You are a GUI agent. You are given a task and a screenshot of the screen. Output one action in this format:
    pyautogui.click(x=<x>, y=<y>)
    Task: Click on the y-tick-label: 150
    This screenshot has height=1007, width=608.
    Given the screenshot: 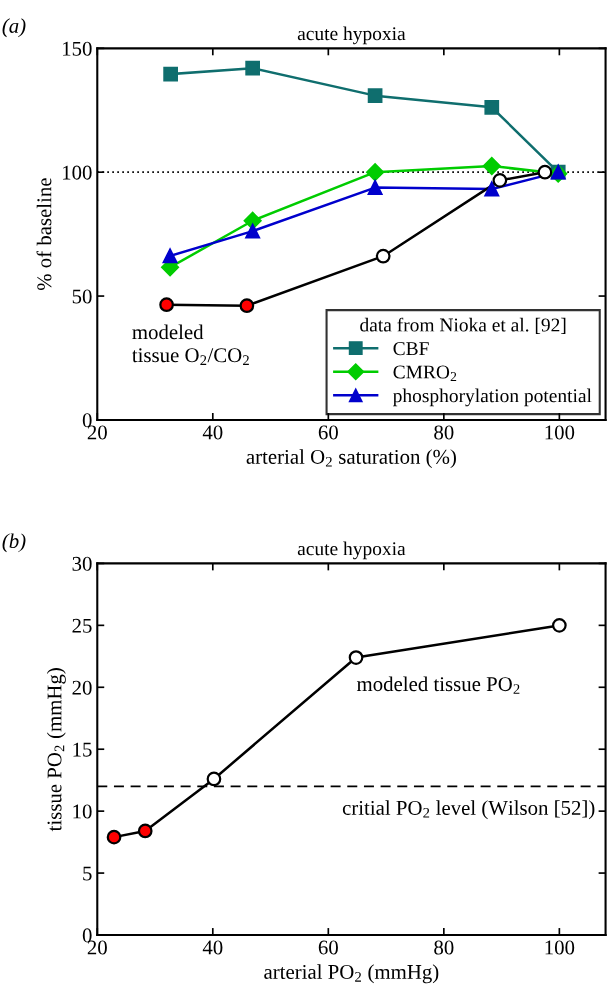 What is the action you would take?
    pyautogui.click(x=77, y=48)
    